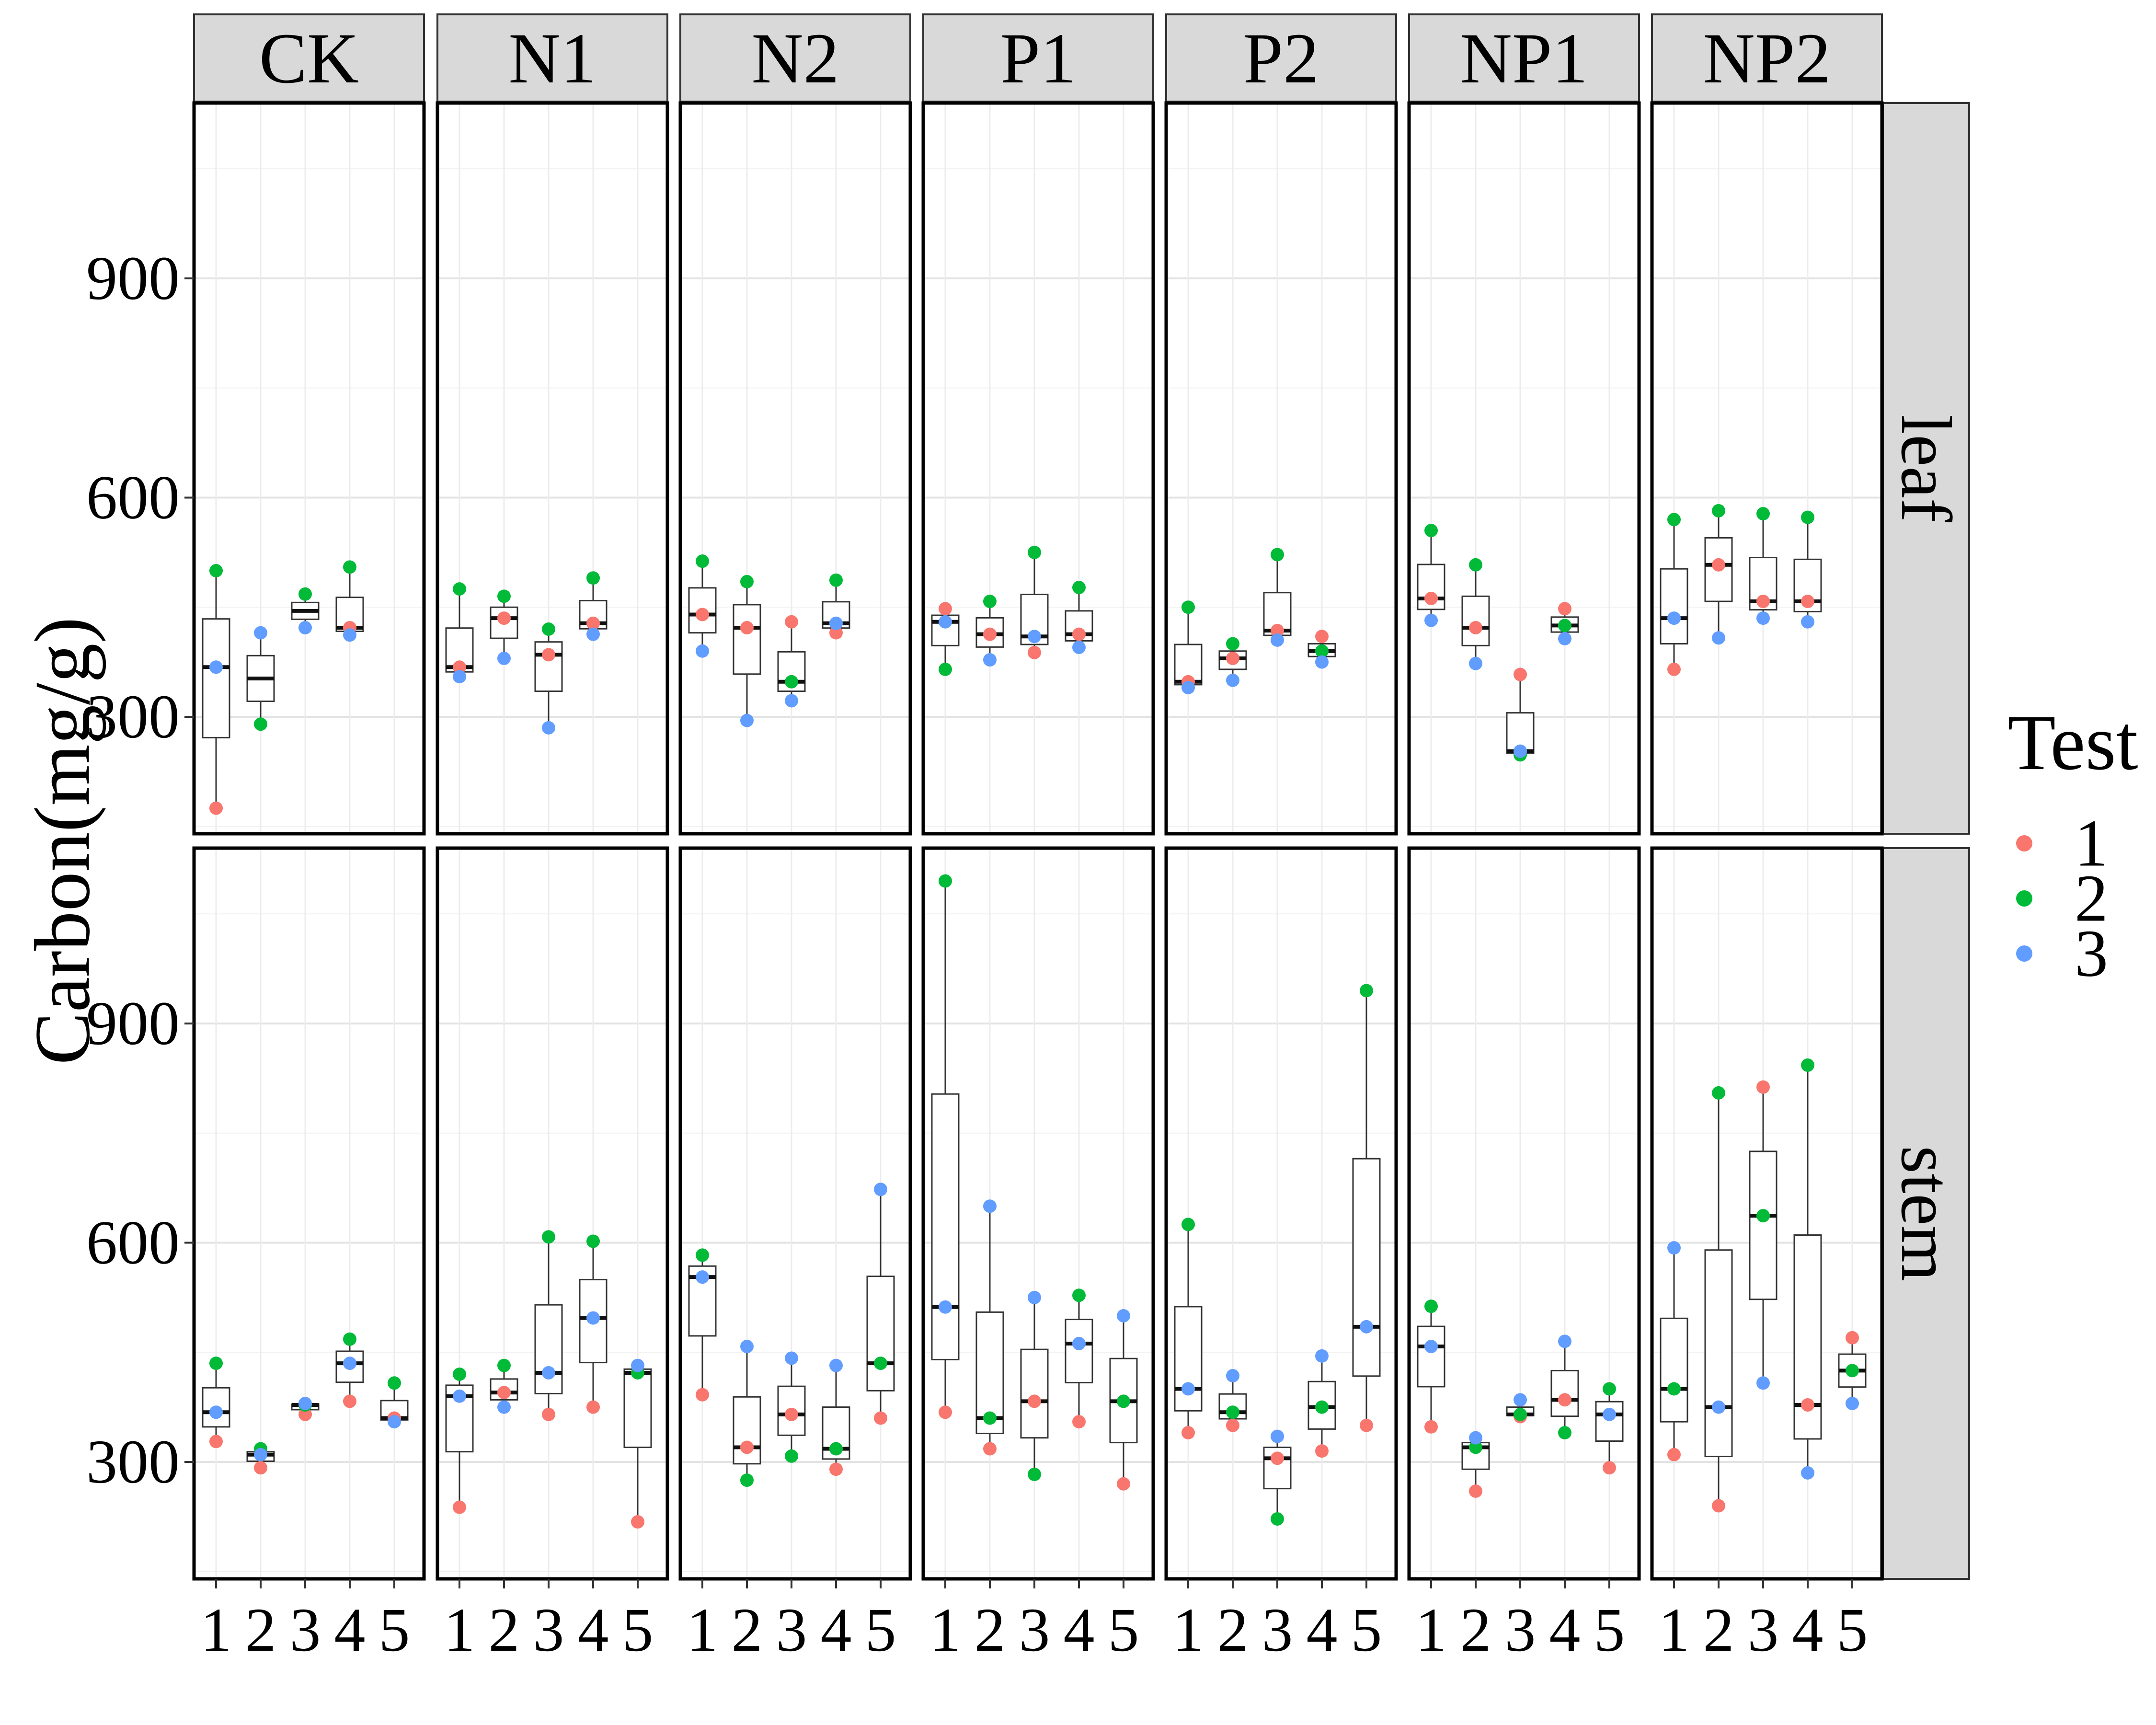  Describe the element at coordinates (459, 1630) in the screenshot. I see `x-tick-label: 1` at that location.